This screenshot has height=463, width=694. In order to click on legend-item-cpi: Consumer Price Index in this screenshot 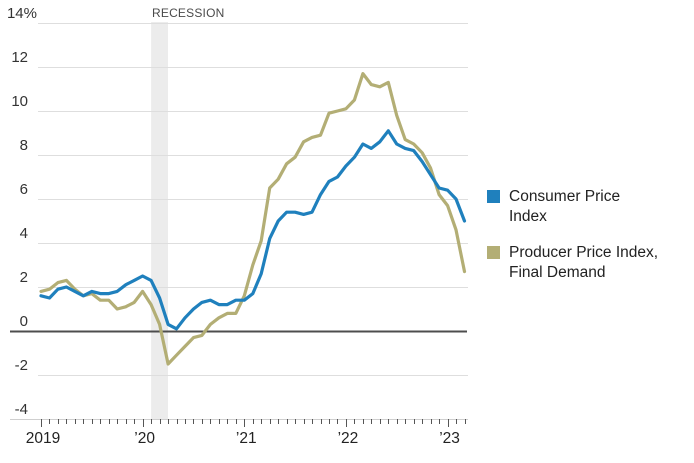, I will do `click(588, 207)`.